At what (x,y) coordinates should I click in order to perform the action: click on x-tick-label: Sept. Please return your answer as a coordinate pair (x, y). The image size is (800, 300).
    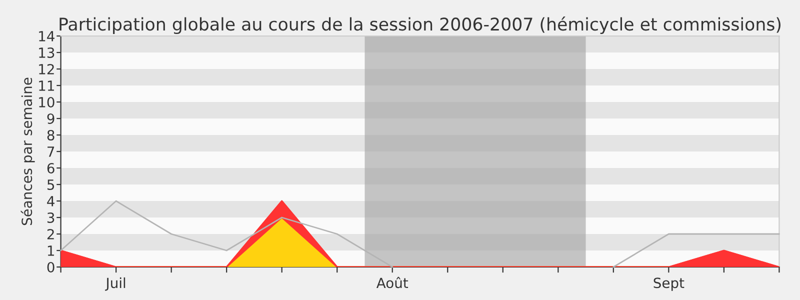
    Looking at the image, I should click on (669, 284).